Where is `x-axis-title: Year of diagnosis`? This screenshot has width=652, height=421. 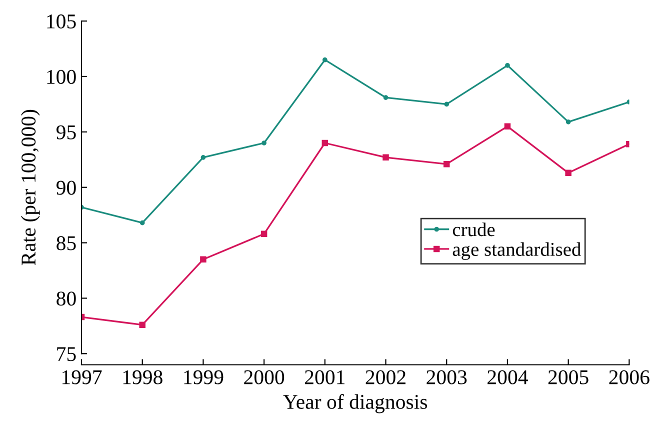
x-axis-title: Year of diagnosis is located at coordinates (355, 404).